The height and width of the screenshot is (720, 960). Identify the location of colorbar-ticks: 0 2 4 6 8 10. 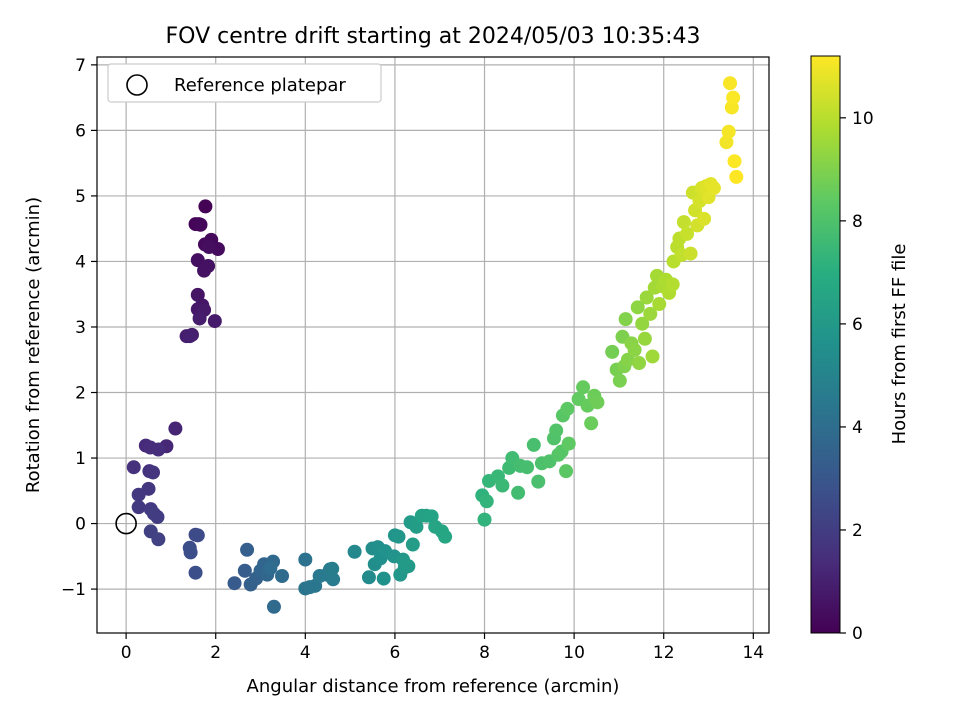
(857, 376).